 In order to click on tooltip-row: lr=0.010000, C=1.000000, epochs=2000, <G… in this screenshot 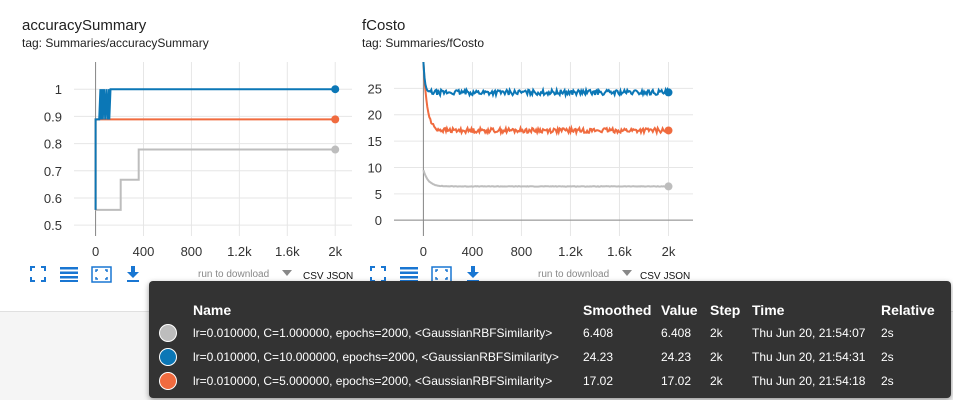, I will do `click(550, 333)`.